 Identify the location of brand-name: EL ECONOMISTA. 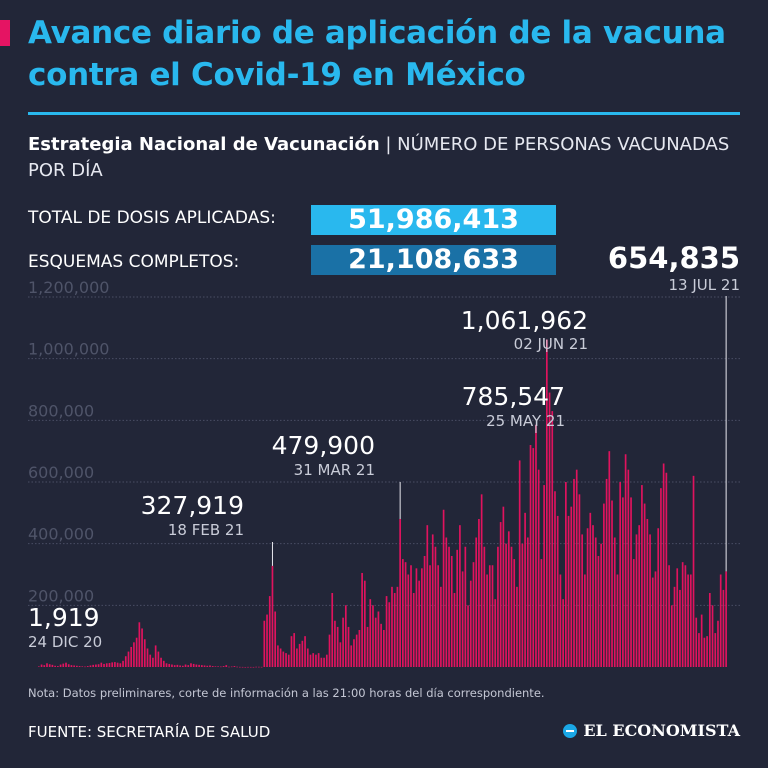
(661, 730).